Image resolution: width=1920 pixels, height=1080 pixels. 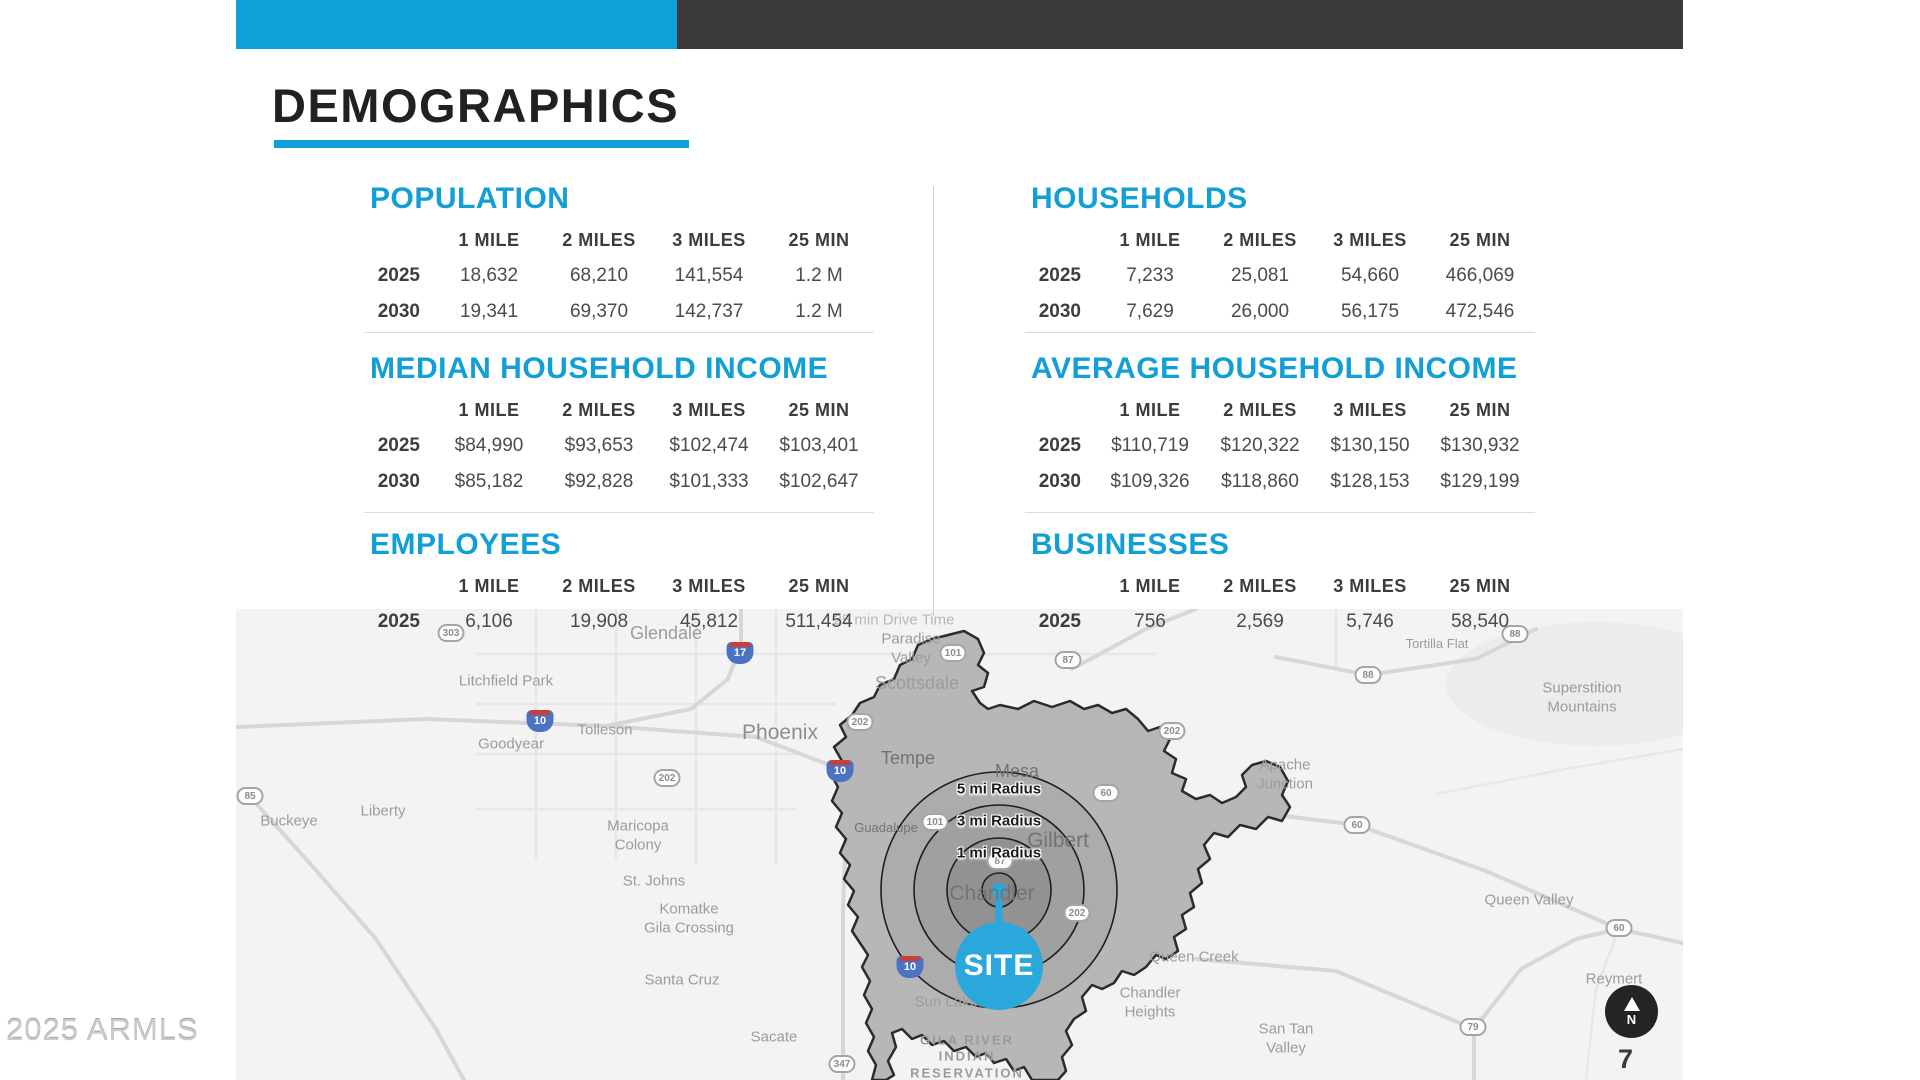 I want to click on map-label-liberty: Liberty, so click(x=383, y=811).